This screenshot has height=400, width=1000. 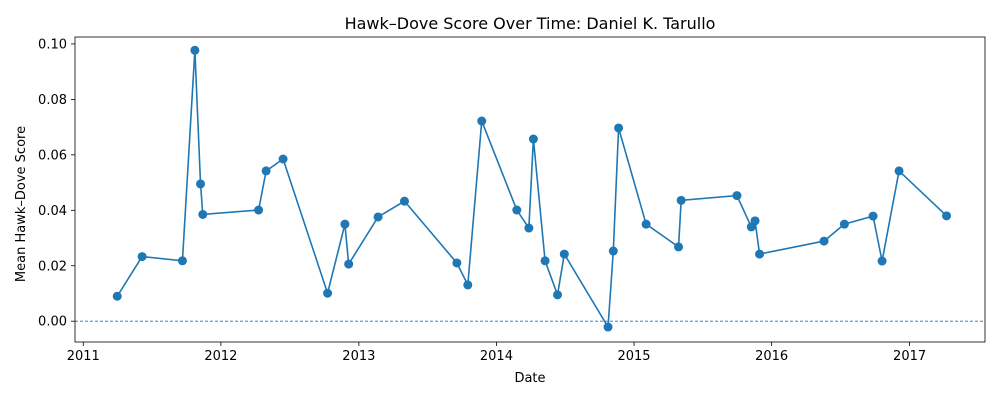 I want to click on x-tick-label: 2012, so click(x=220, y=356).